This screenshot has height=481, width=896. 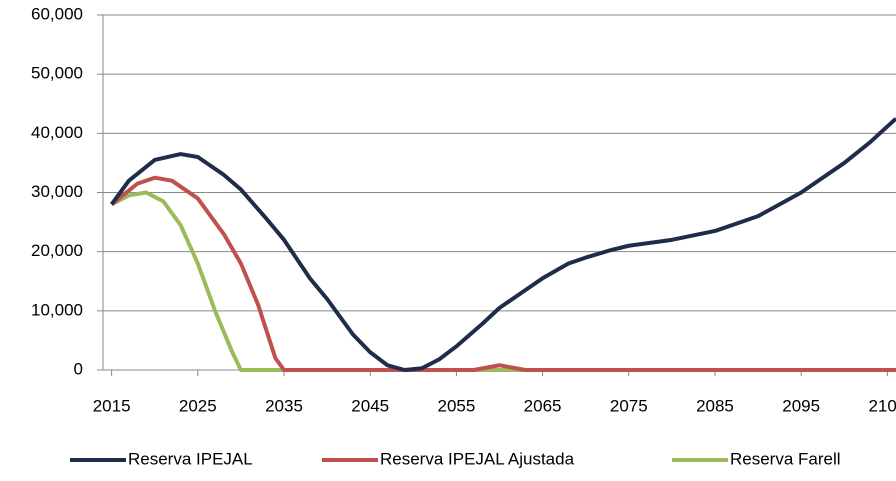 What do you see at coordinates (801, 405) in the screenshot?
I see `x-tick-label: 2095` at bounding box center [801, 405].